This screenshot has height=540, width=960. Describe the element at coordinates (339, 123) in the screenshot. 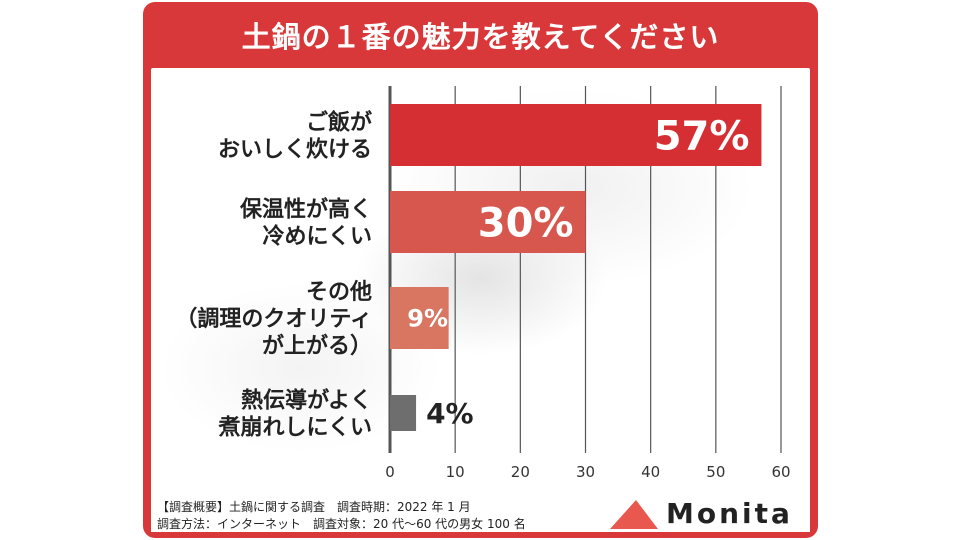

I see `category-label: ご飯が` at that location.